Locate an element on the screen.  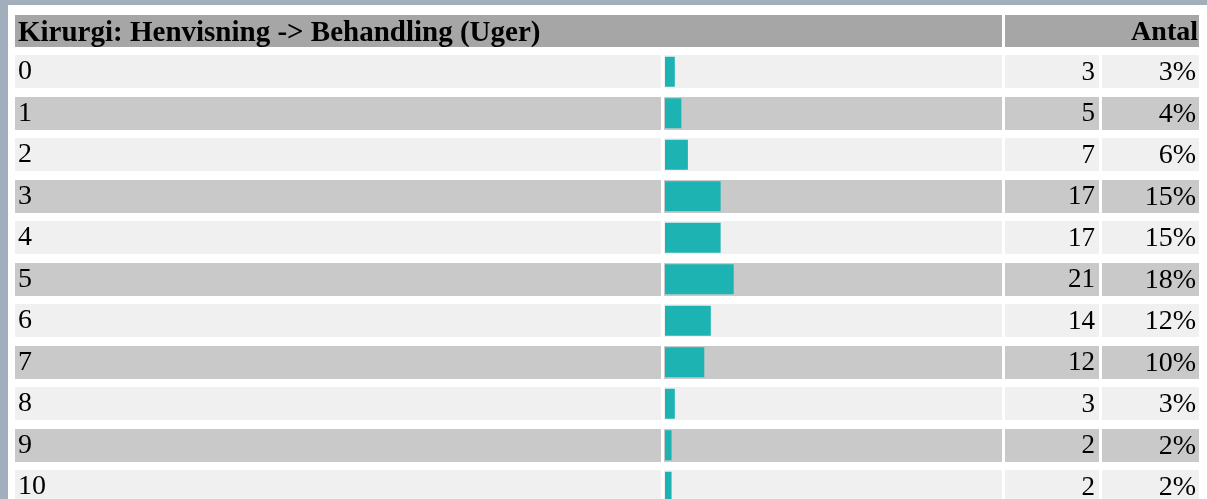
text: Antal is located at coordinates (1164, 31).